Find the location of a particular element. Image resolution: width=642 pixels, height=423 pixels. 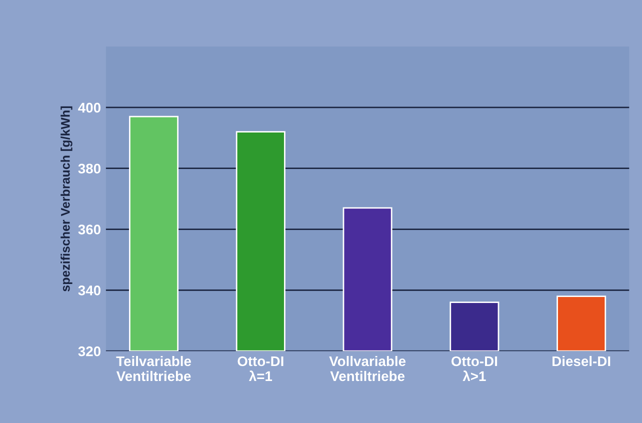

y-tick-label: 400 is located at coordinates (89, 107).